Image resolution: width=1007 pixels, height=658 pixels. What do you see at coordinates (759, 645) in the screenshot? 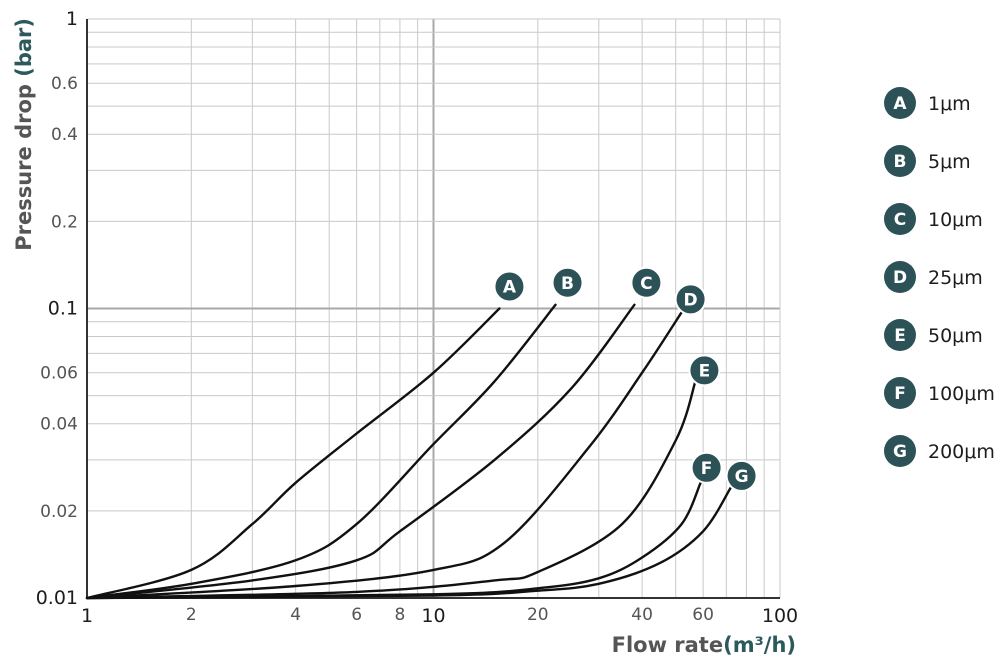
I see `x-axis-unit: (m³/h)` at bounding box center [759, 645].